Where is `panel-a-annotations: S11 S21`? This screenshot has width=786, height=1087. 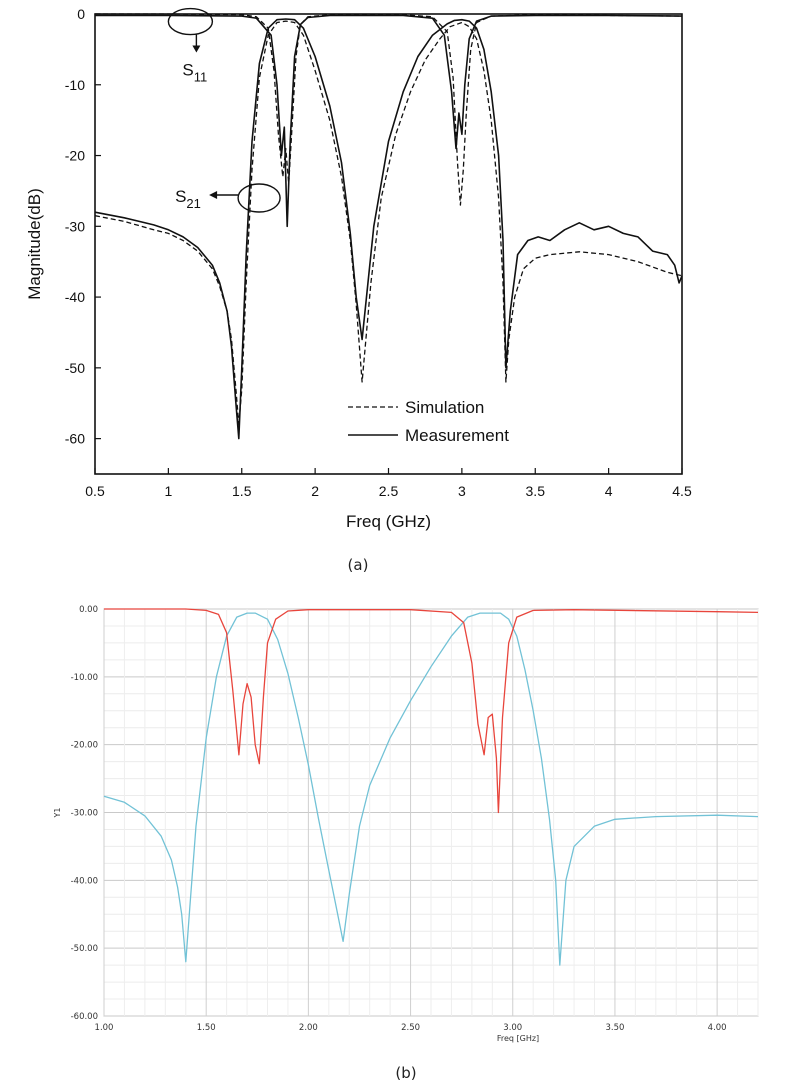 panel-a-annotations: S11 S21 is located at coordinates (224, 110).